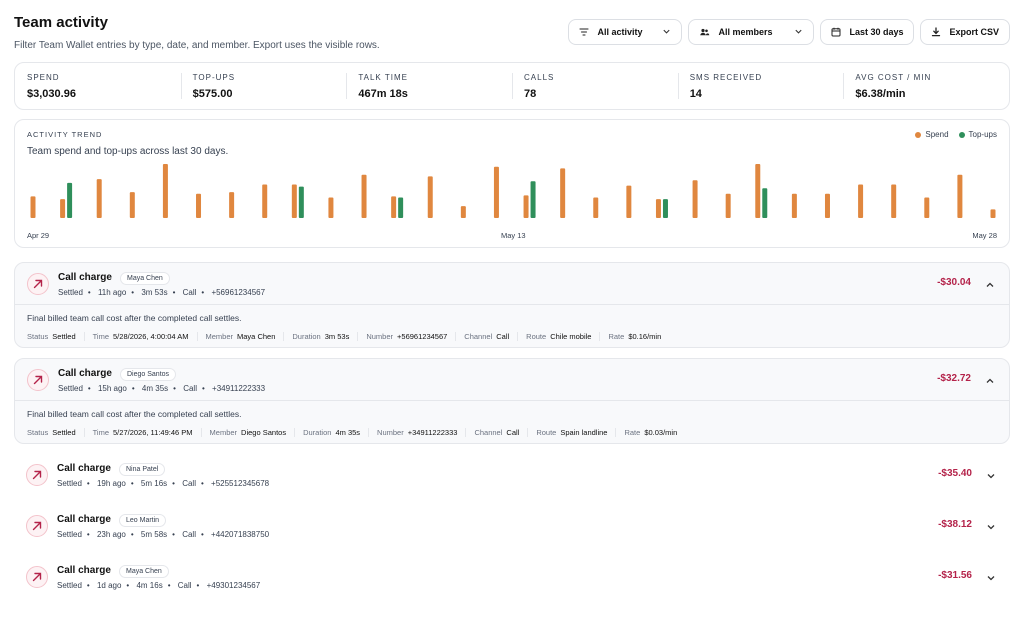 This screenshot has width=1024, height=619. What do you see at coordinates (513, 235) in the screenshot?
I see `x-tick-label: May 13` at bounding box center [513, 235].